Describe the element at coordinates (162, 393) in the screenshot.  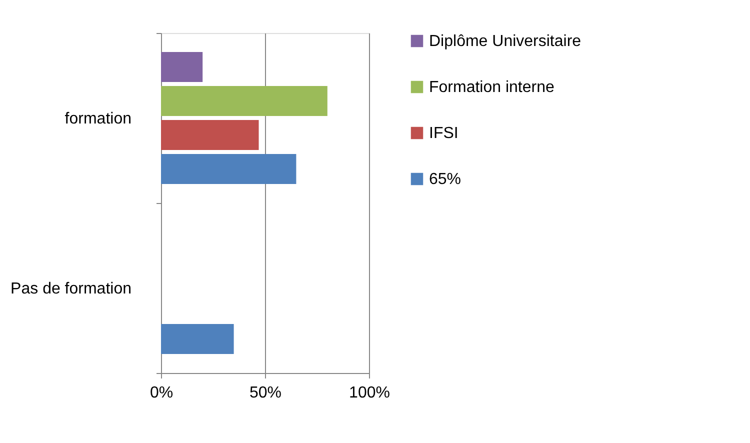
I see `x-tick-label: 0%` at that location.